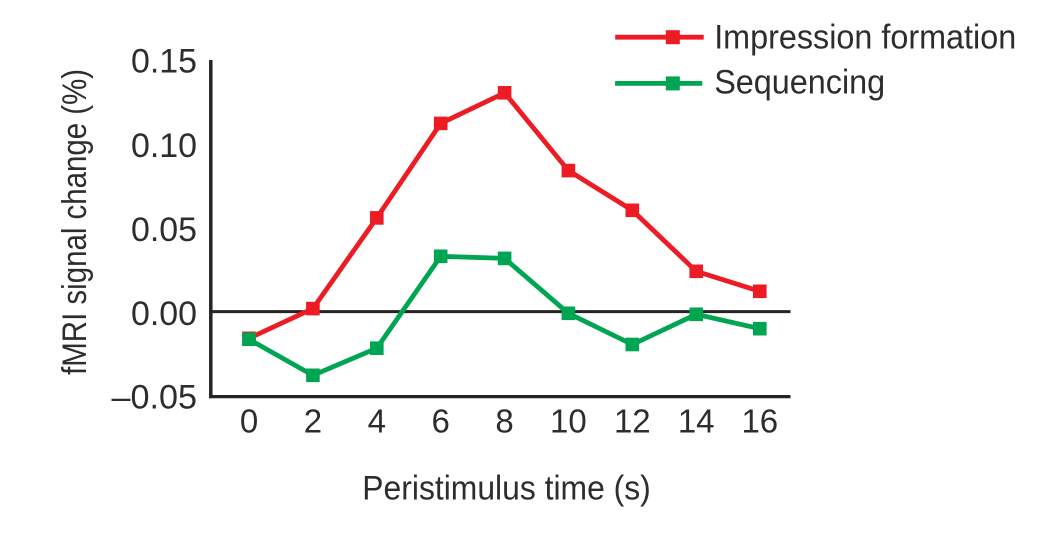  I want to click on svg-text: 0.15, so click(164, 62).